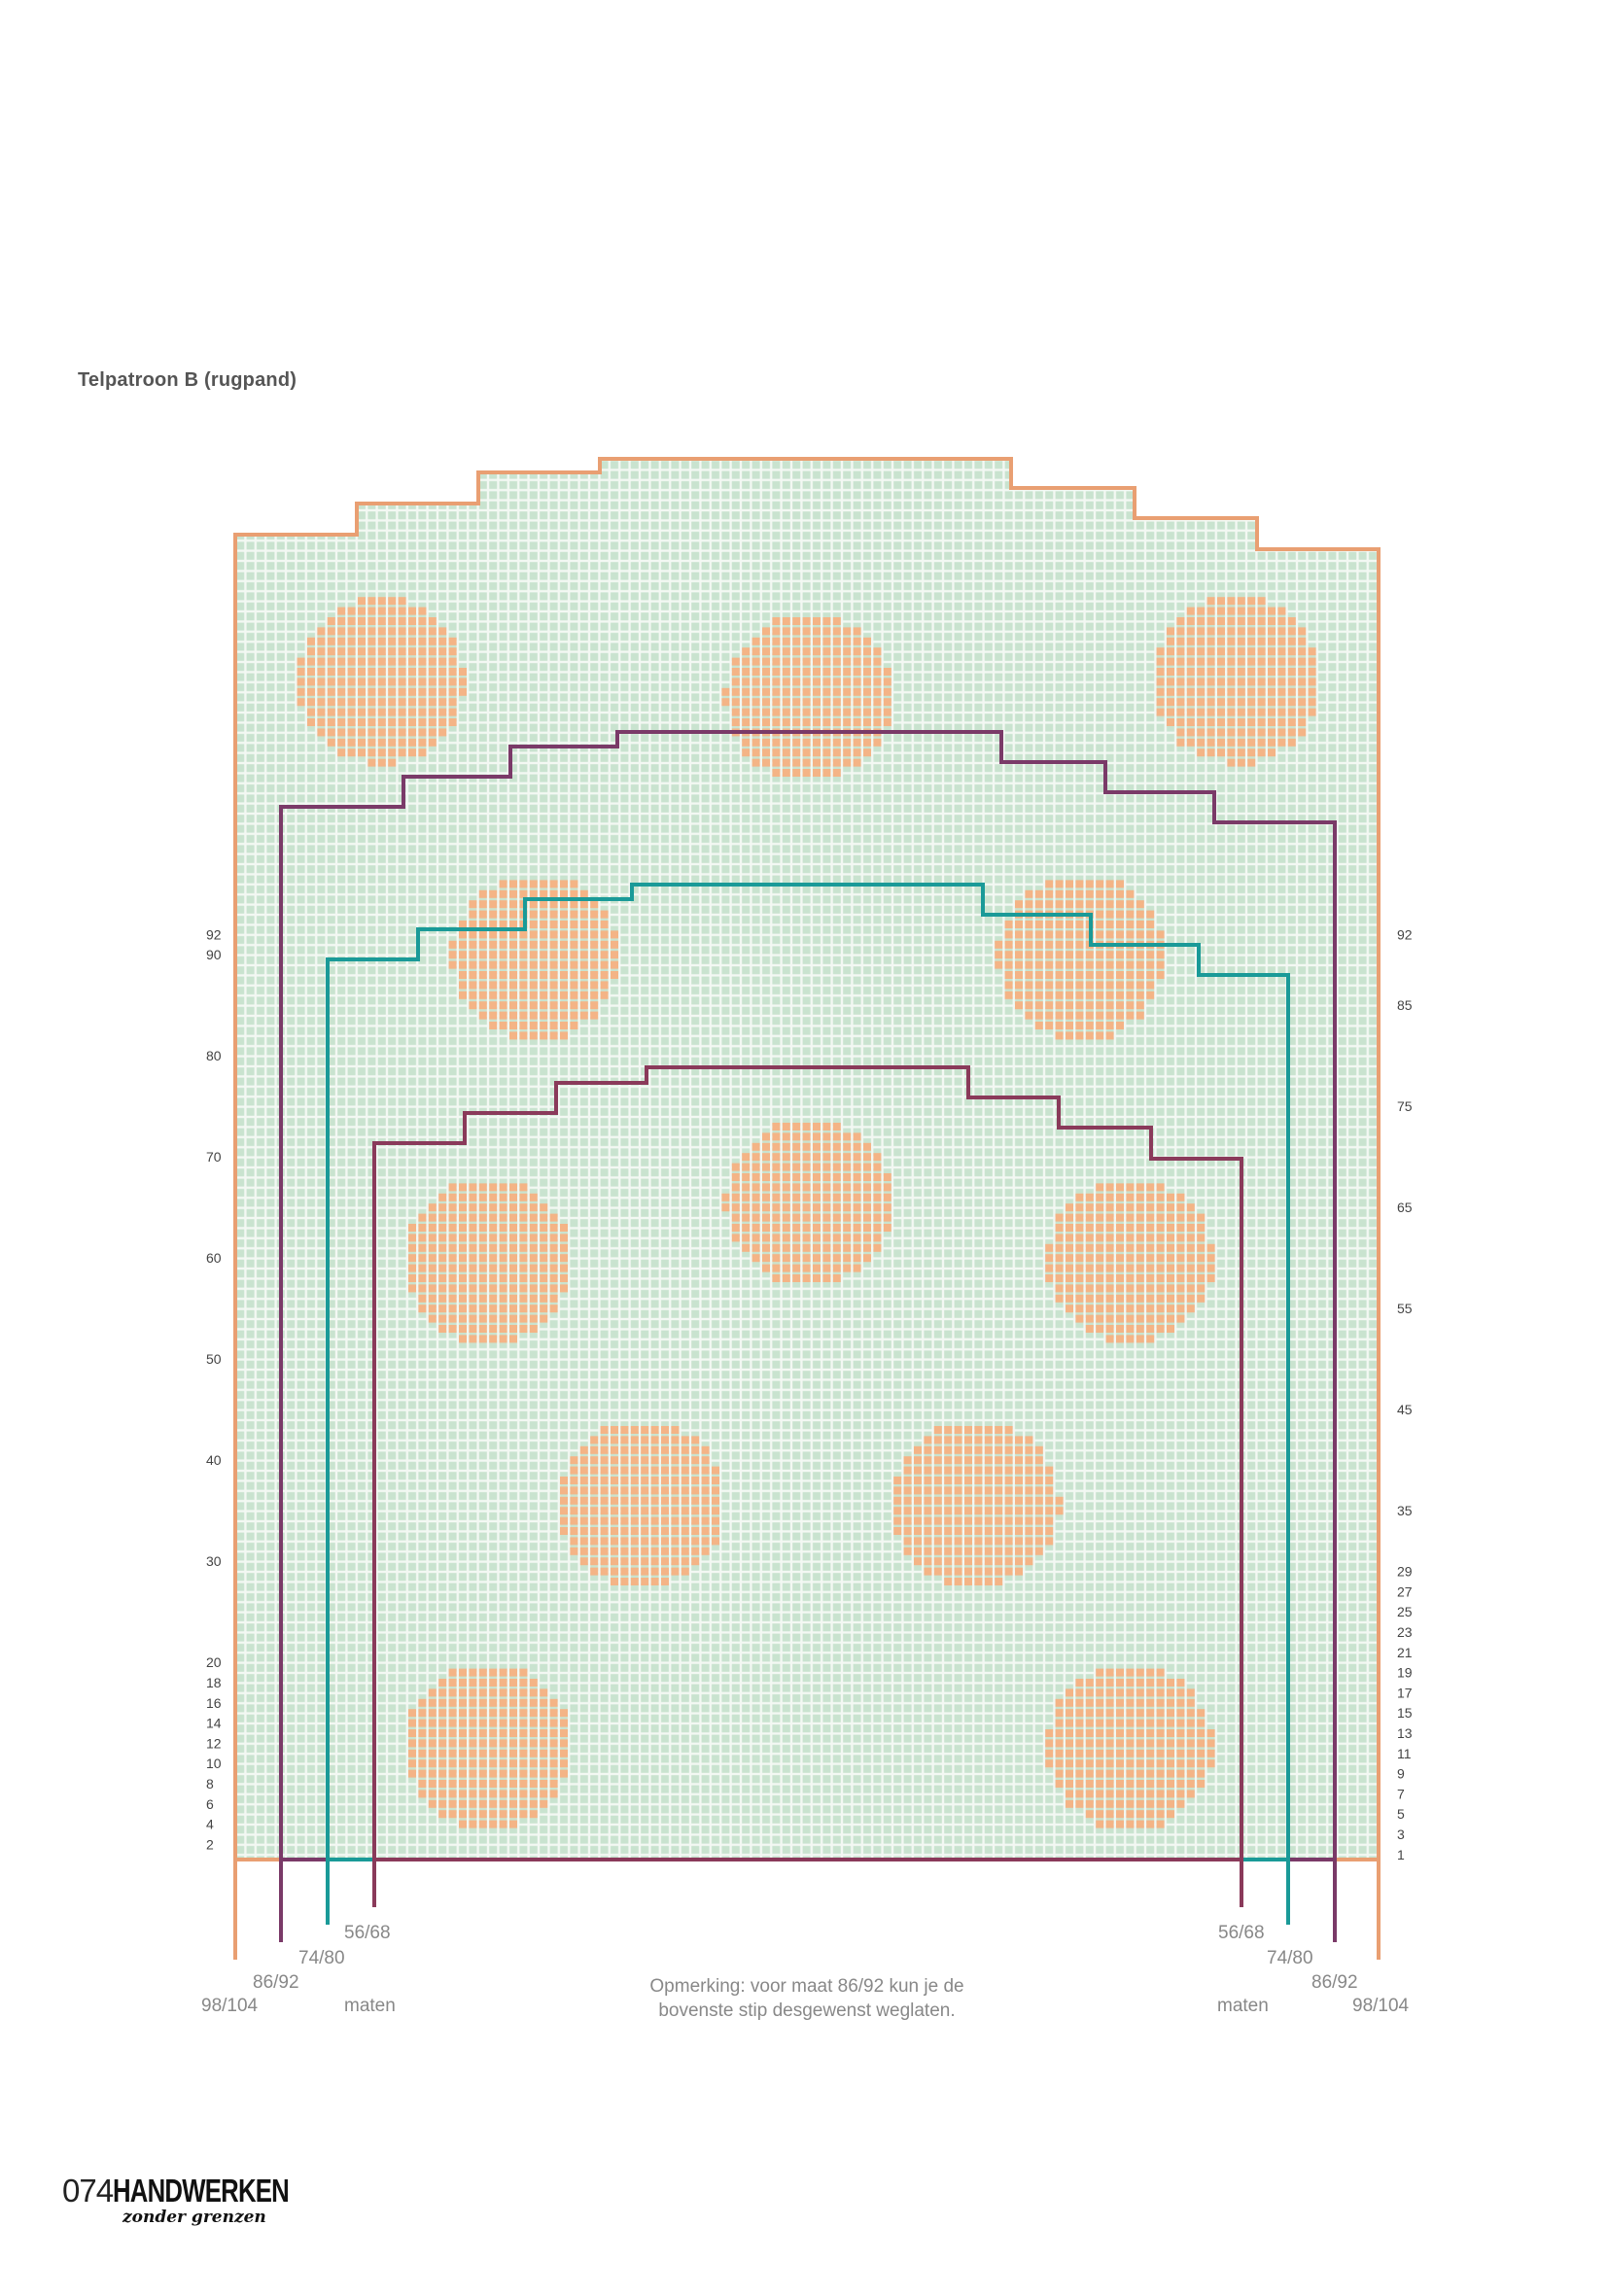 This screenshot has width=1608, height=2296. What do you see at coordinates (214, 1055) in the screenshot?
I see `row-number-left: 80` at bounding box center [214, 1055].